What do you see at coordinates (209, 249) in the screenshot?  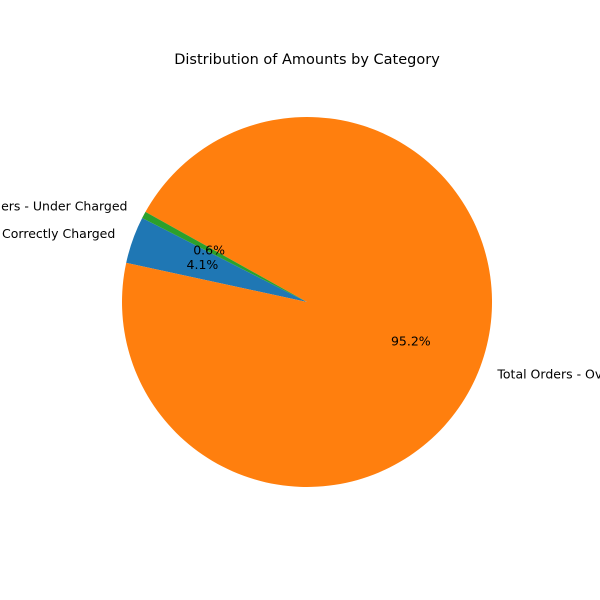 I see `slice-percent-label: 0.6%` at bounding box center [209, 249].